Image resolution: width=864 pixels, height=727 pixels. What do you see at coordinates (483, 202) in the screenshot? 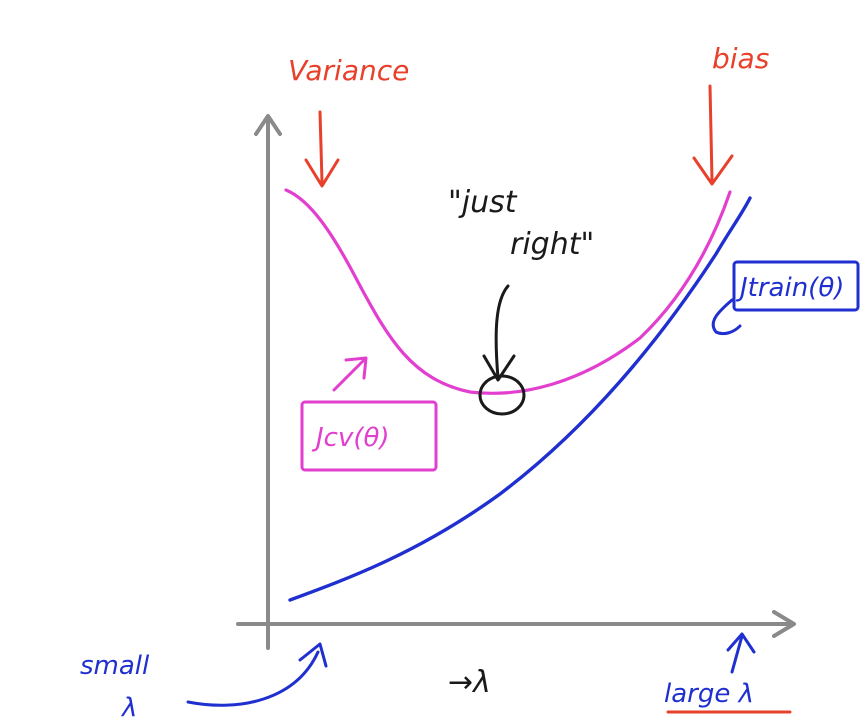
I see `just-right-label-line1: "just` at bounding box center [483, 202].